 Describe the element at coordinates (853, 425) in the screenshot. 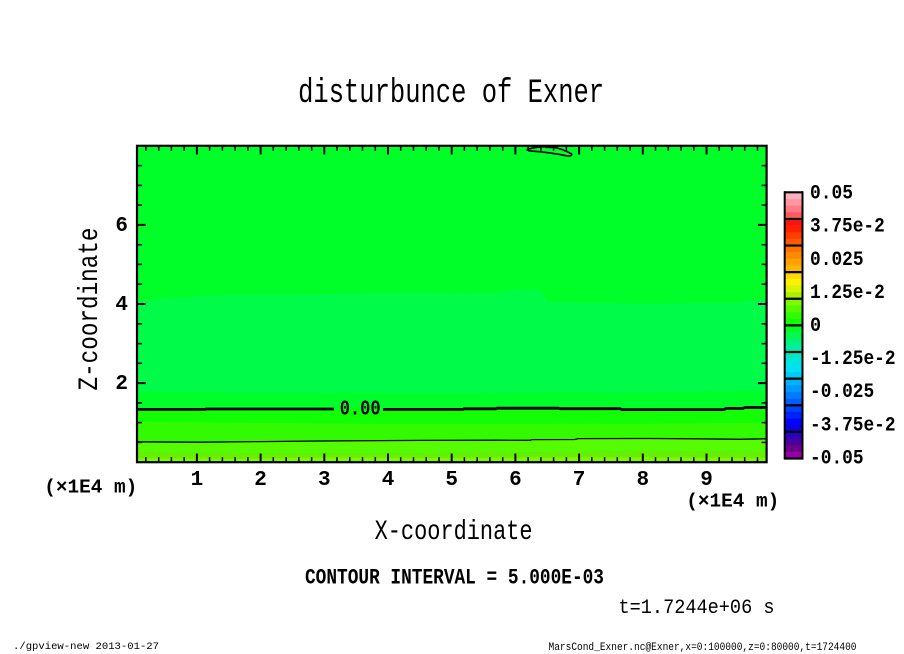

I see `svg-text: -3.75e-2` at that location.